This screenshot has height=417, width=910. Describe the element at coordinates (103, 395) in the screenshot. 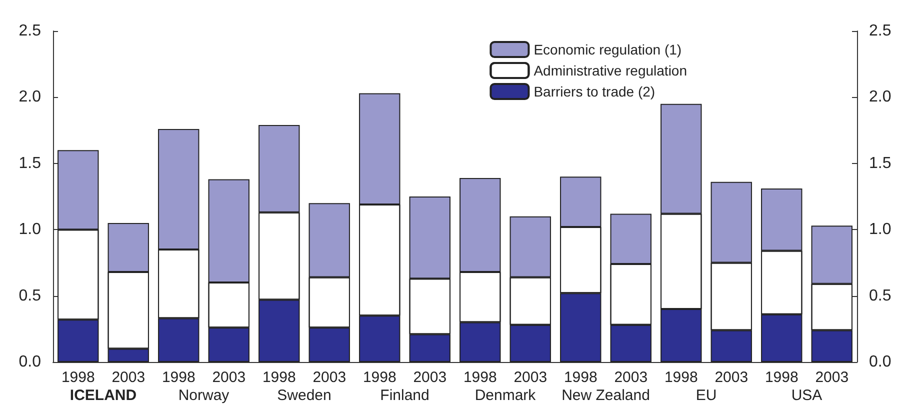

I see `text: ICELAND` at that location.